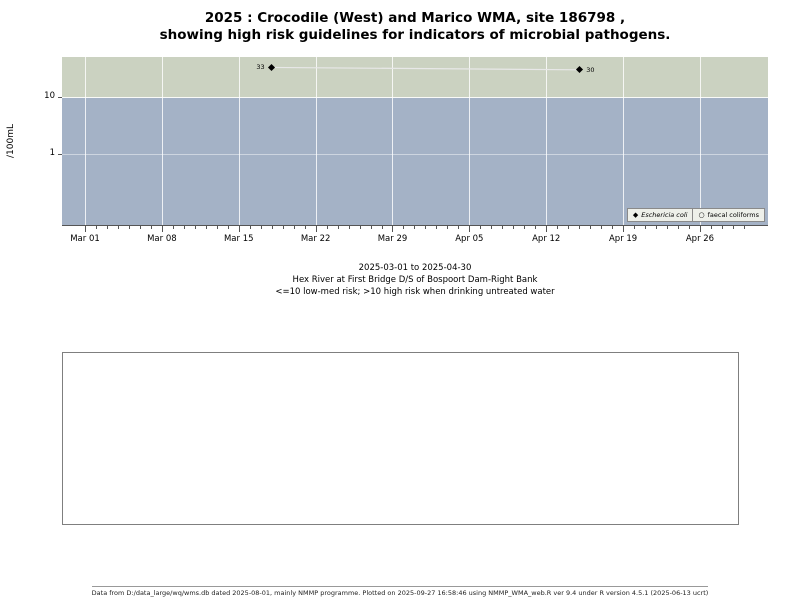 The height and width of the screenshot is (600, 800). Describe the element at coordinates (635, 214) in the screenshot. I see `diamond-marker-icon: ◆` at that location.